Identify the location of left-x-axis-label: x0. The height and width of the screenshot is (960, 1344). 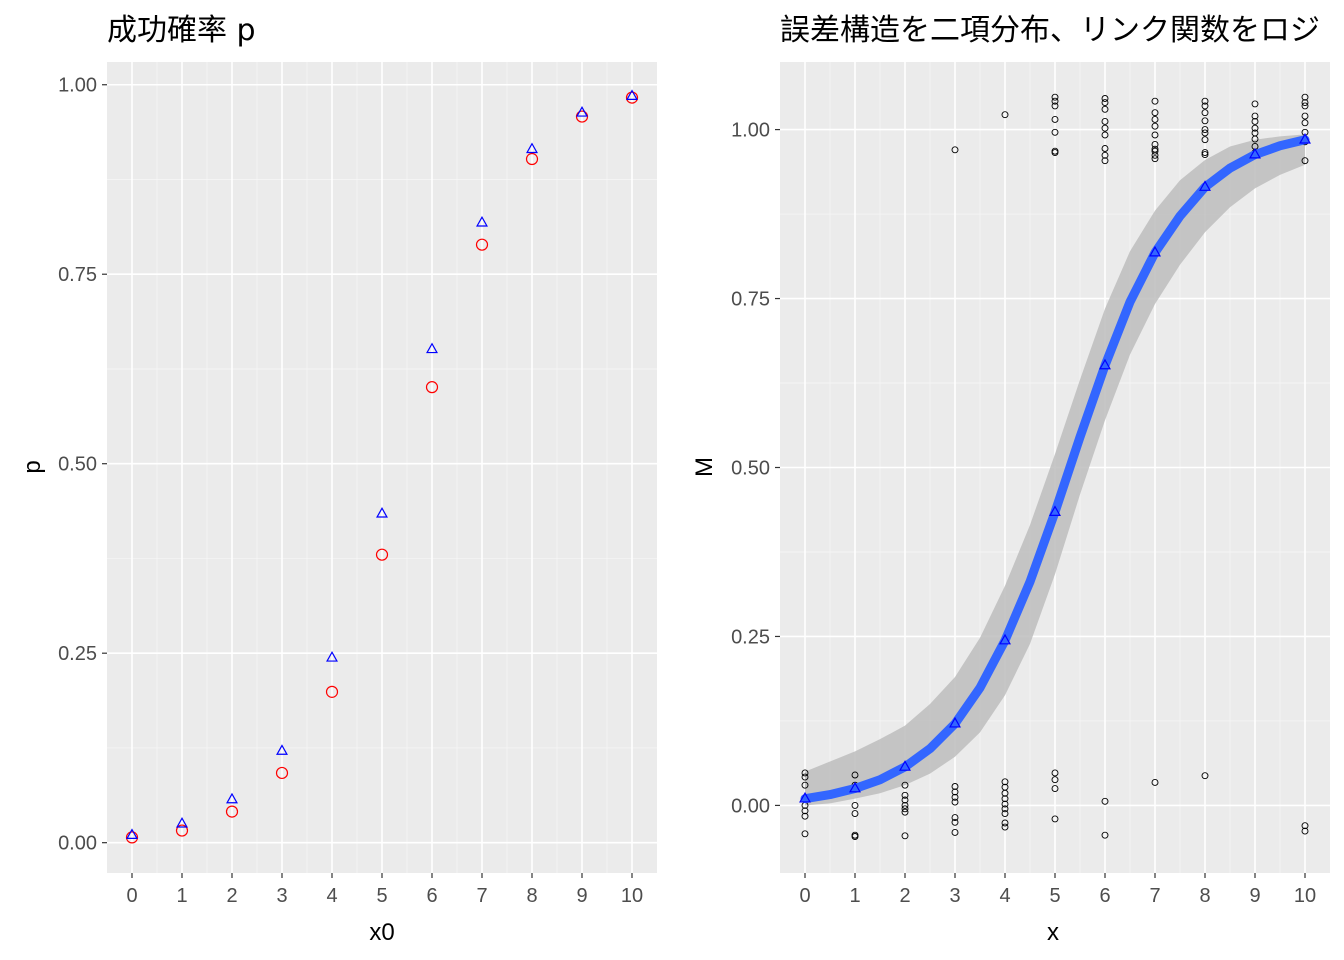
(381, 932).